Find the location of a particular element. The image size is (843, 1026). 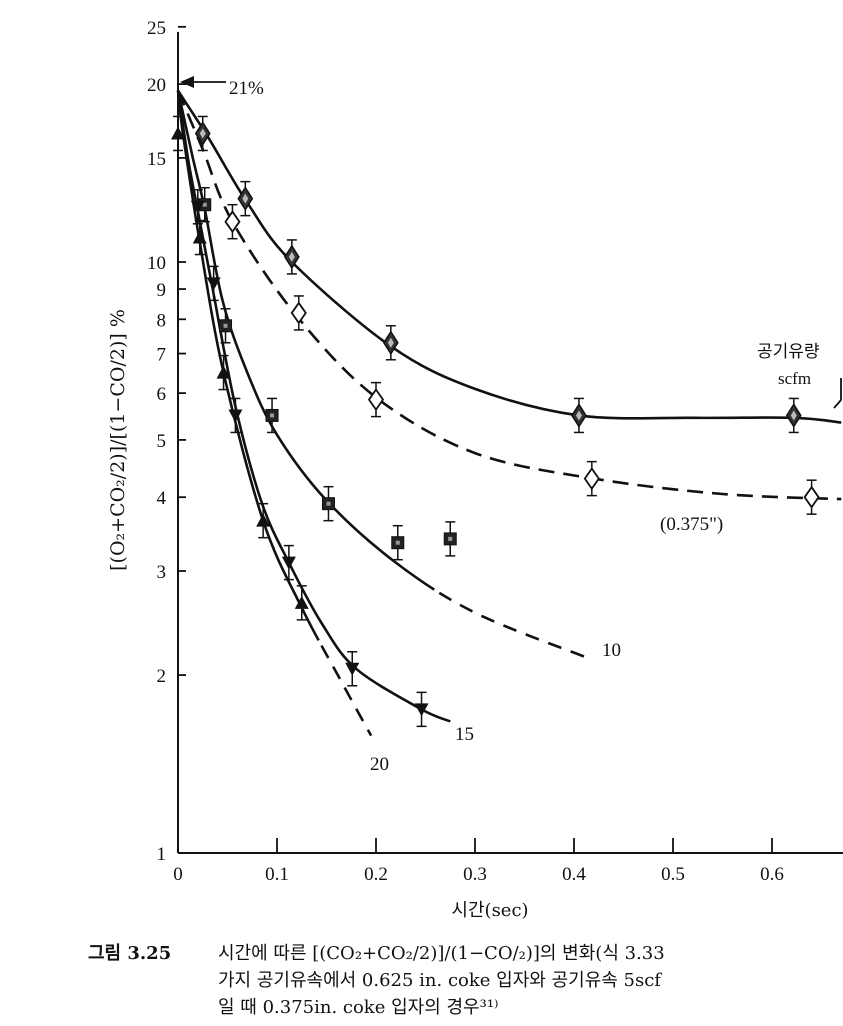

series-label-2: 10 is located at coordinates (611, 650).